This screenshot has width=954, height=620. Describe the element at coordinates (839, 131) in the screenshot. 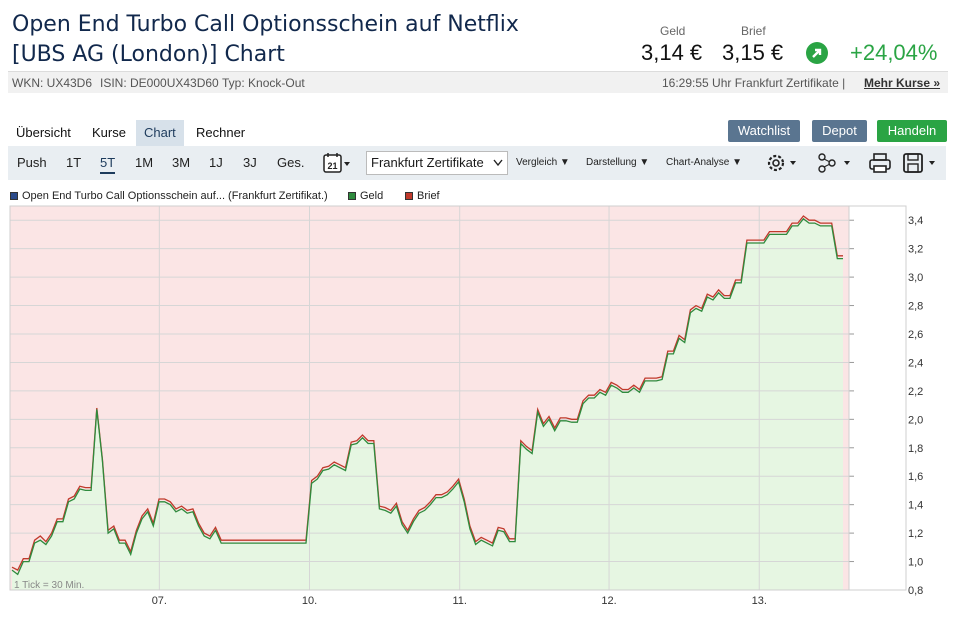

I see `depot-button: Depot` at that location.